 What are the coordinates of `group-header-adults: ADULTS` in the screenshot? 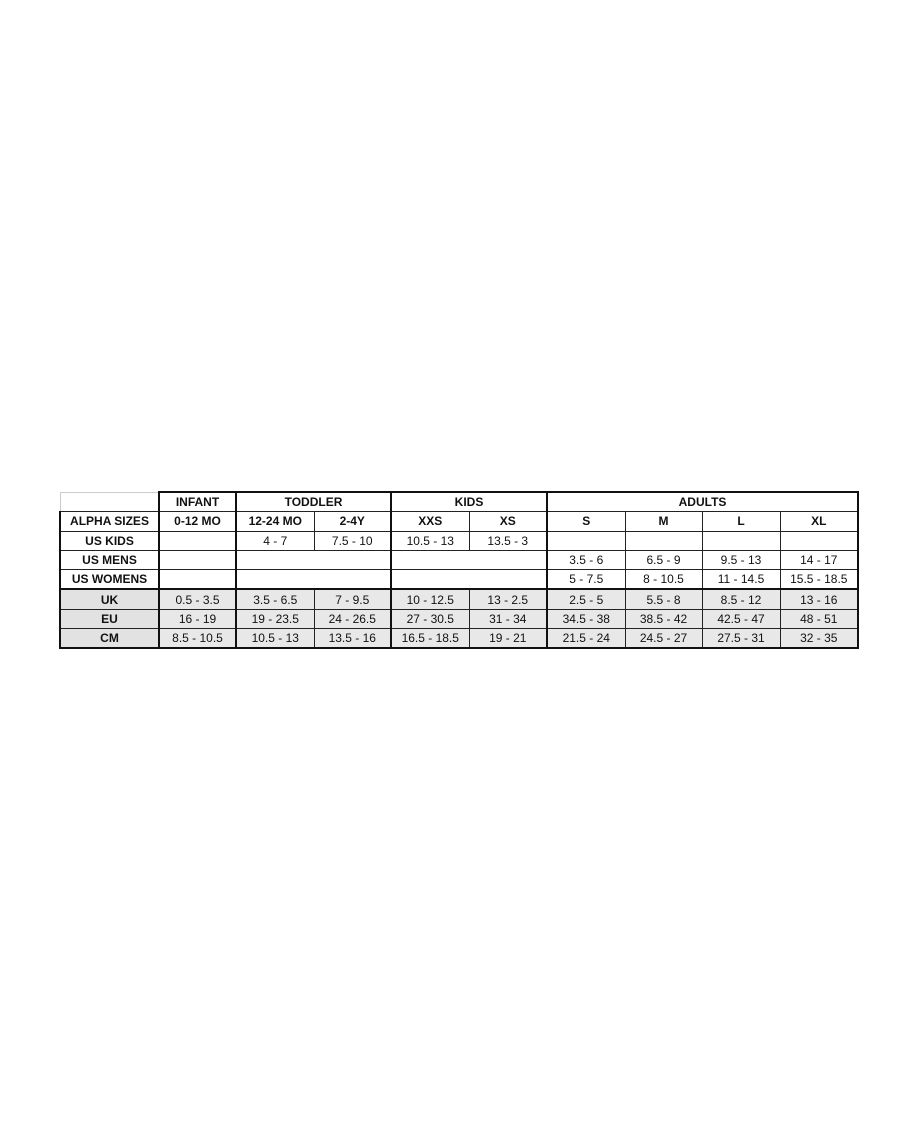 It's located at (703, 502).